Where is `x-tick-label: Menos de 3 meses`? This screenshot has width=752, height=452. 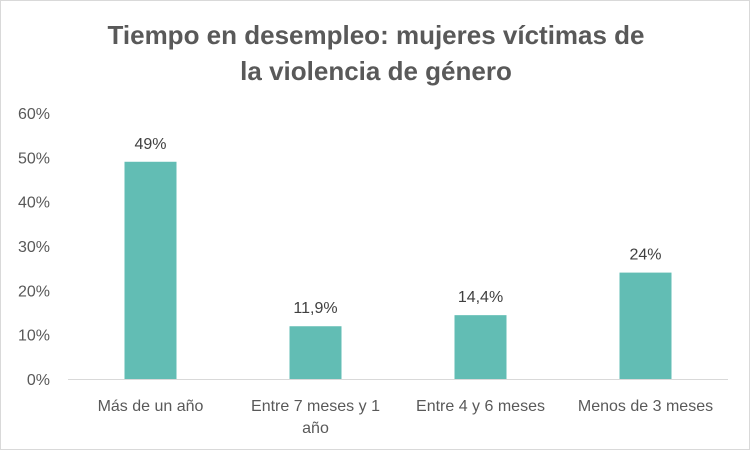
x-tick-label: Menos de 3 meses is located at coordinates (645, 406).